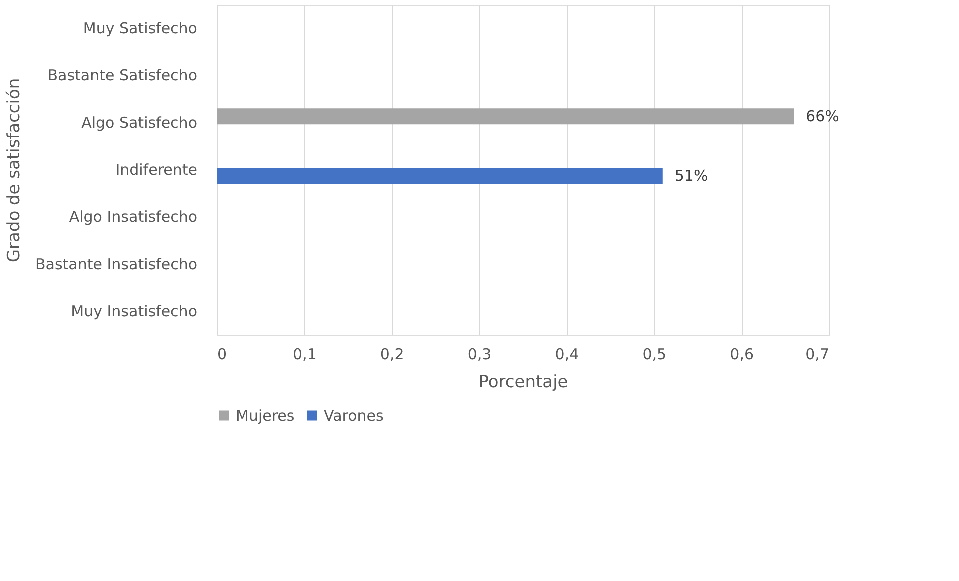 This screenshot has height=581, width=959. I want to click on x-axis-title: Porcentaje, so click(523, 382).